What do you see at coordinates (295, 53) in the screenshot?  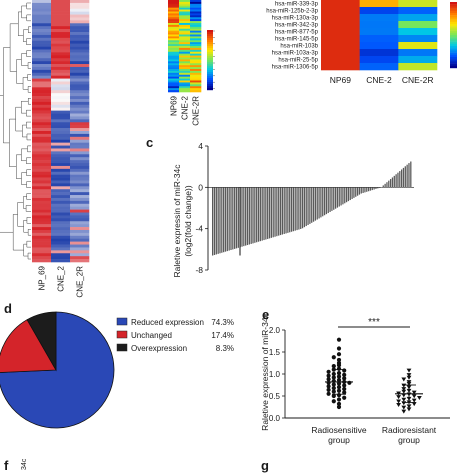 I see `mirna-row-label: hsa-miR-103a-3p` at bounding box center [295, 53].